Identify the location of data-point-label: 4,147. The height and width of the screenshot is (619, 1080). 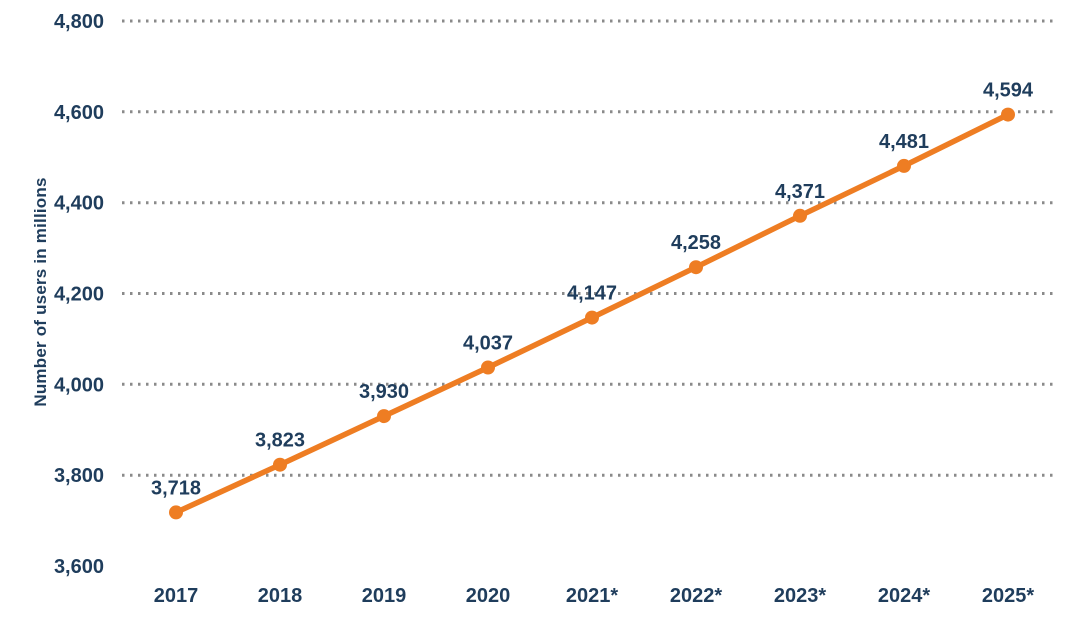
(592, 294).